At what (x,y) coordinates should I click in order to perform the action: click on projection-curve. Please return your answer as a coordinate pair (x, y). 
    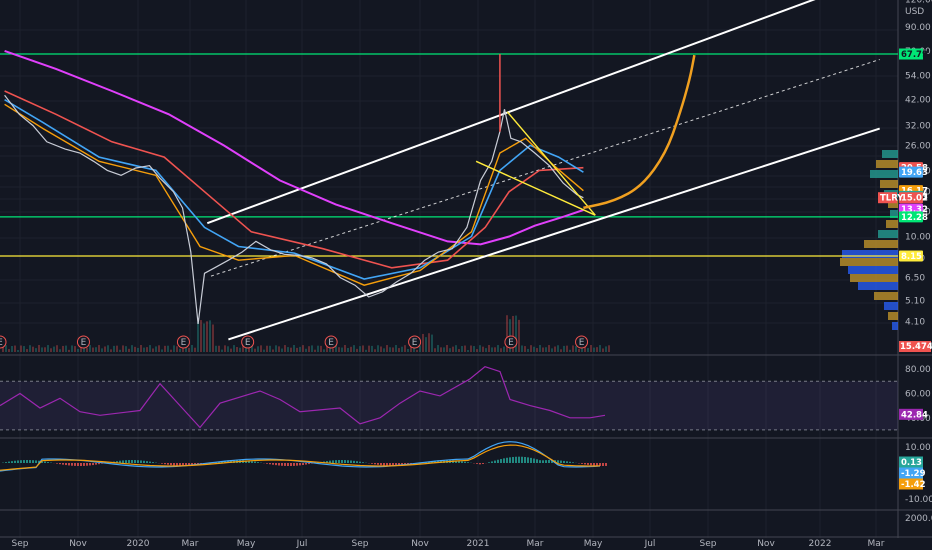
    Looking at the image, I should click on (639, 132).